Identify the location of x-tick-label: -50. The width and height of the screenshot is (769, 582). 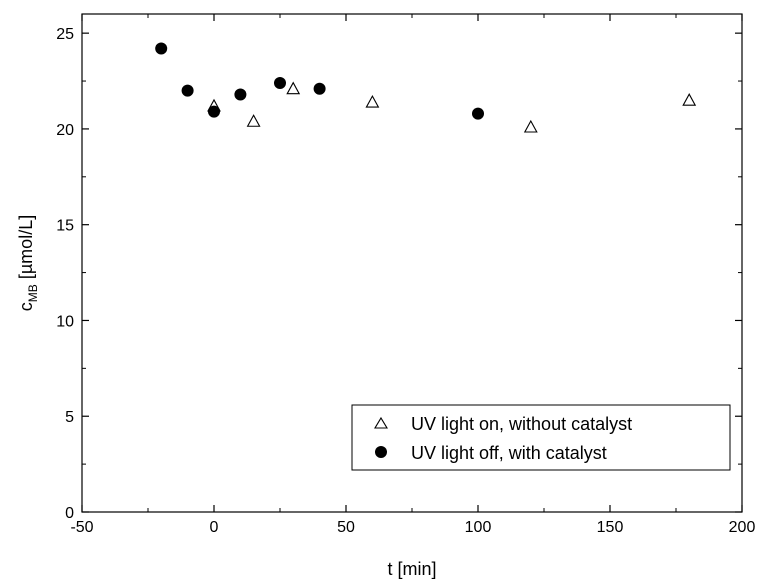
(81, 527).